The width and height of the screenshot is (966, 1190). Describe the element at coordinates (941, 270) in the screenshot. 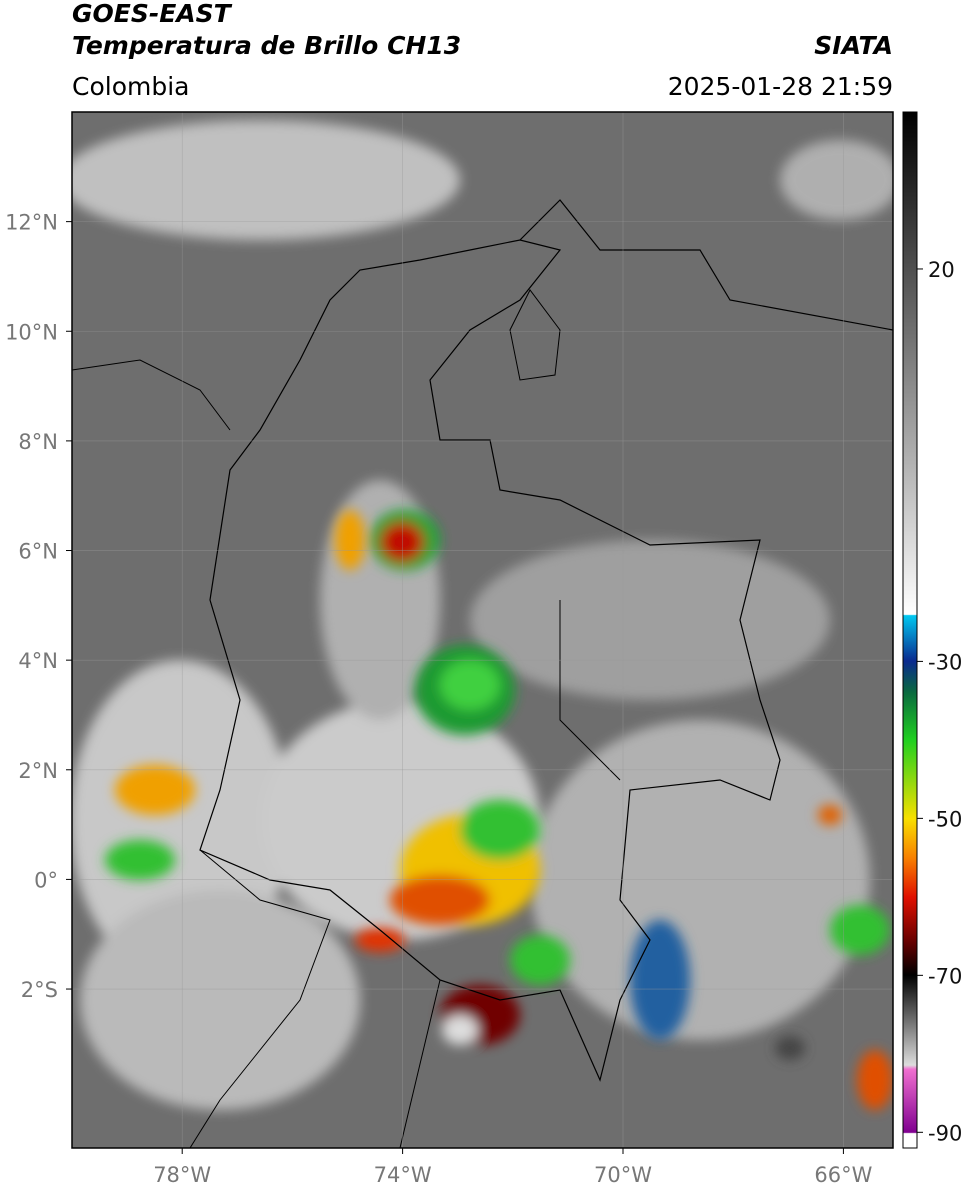

I see `colorbar-label: 20` at that location.